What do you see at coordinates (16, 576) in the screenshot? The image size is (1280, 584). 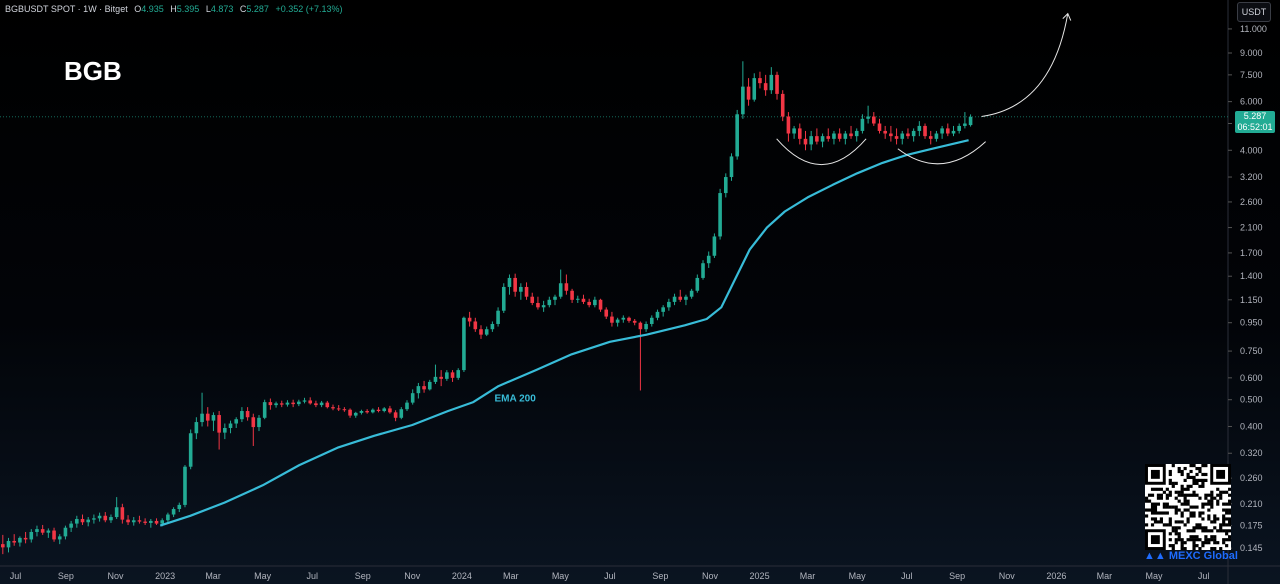 I see `x-tick-label: Jul` at bounding box center [16, 576].